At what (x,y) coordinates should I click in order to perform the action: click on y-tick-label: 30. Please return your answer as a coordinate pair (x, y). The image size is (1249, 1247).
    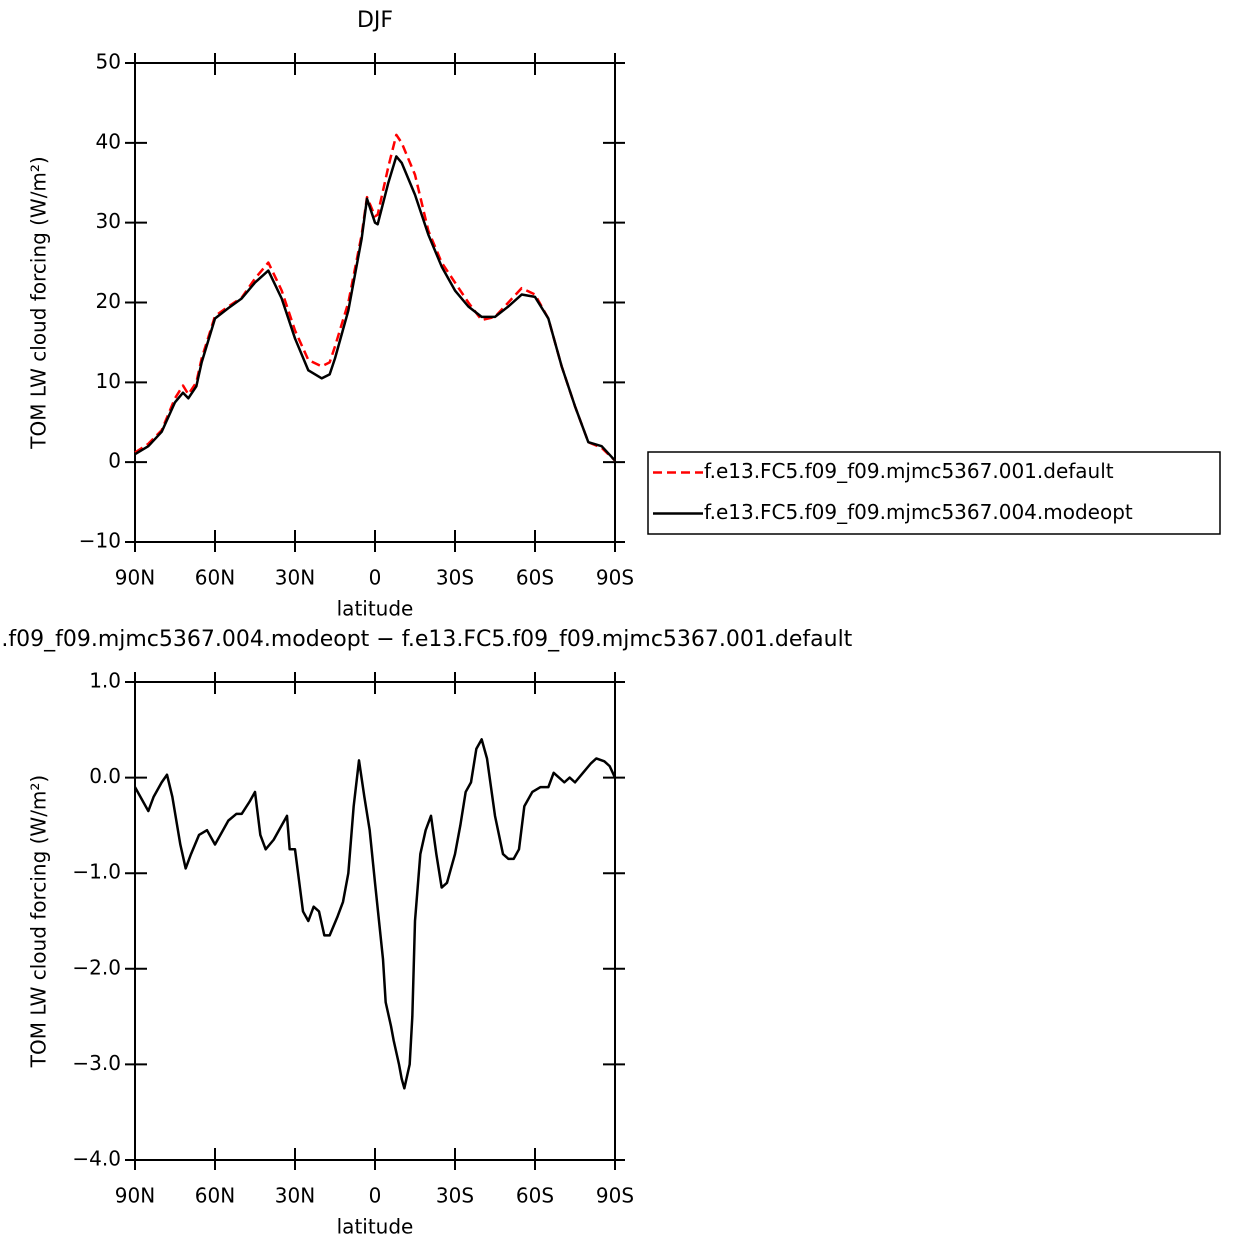
    Looking at the image, I should click on (108, 221).